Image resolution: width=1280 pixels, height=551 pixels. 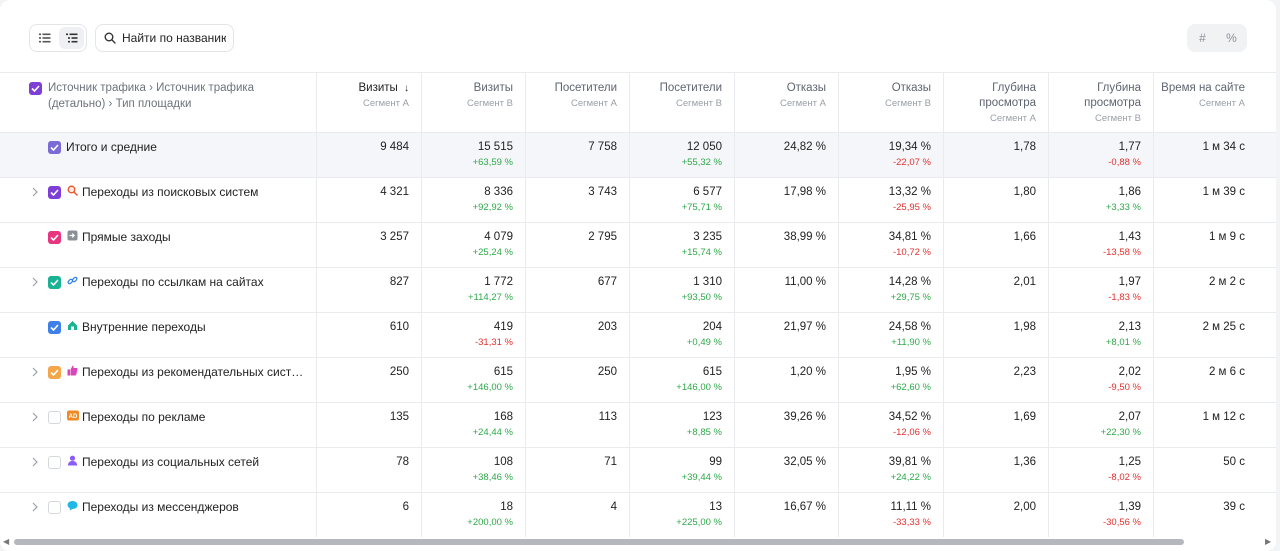 I want to click on row-label: Переходы из социальных сетей, so click(x=171, y=462).